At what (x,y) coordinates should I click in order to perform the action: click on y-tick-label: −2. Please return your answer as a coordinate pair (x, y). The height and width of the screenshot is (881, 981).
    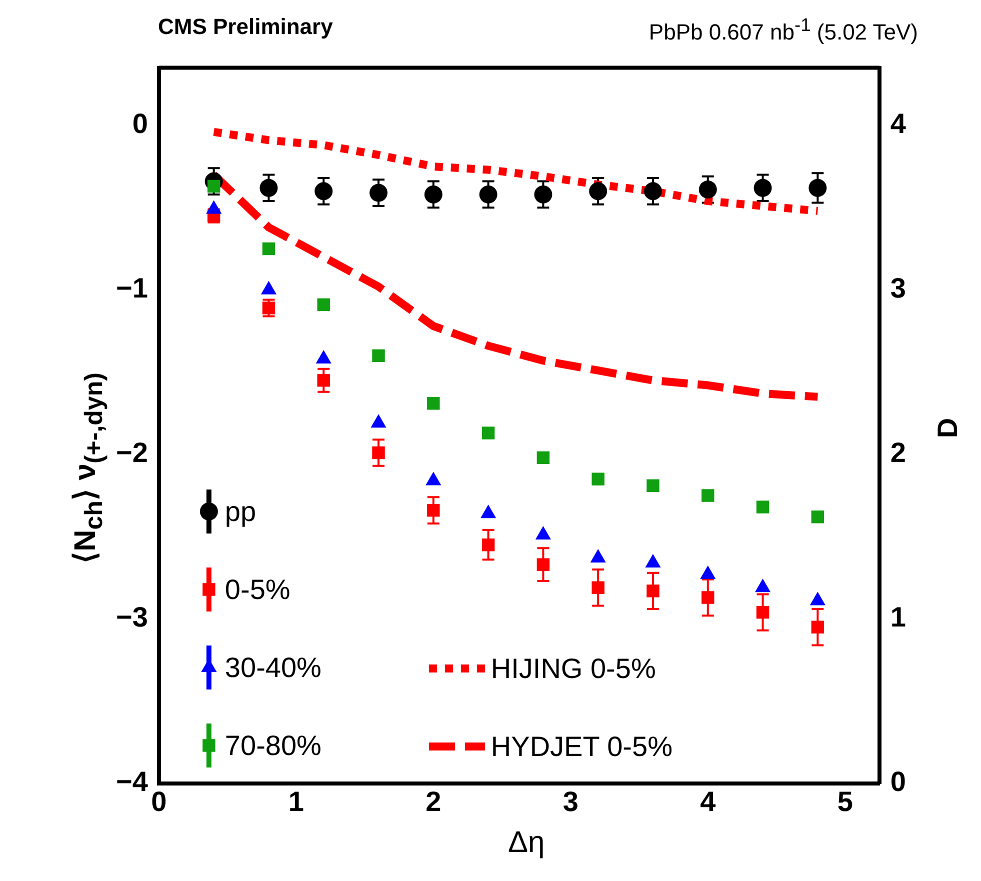
    Looking at the image, I should click on (132, 452).